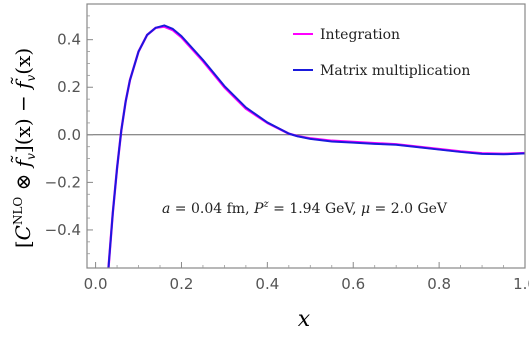 This screenshot has width=529, height=337. What do you see at coordinates (24, 148) in the screenshot?
I see `y-axis-title: [CNLO ⊗ f̃v](x) − f̃v(x)` at bounding box center [24, 148].